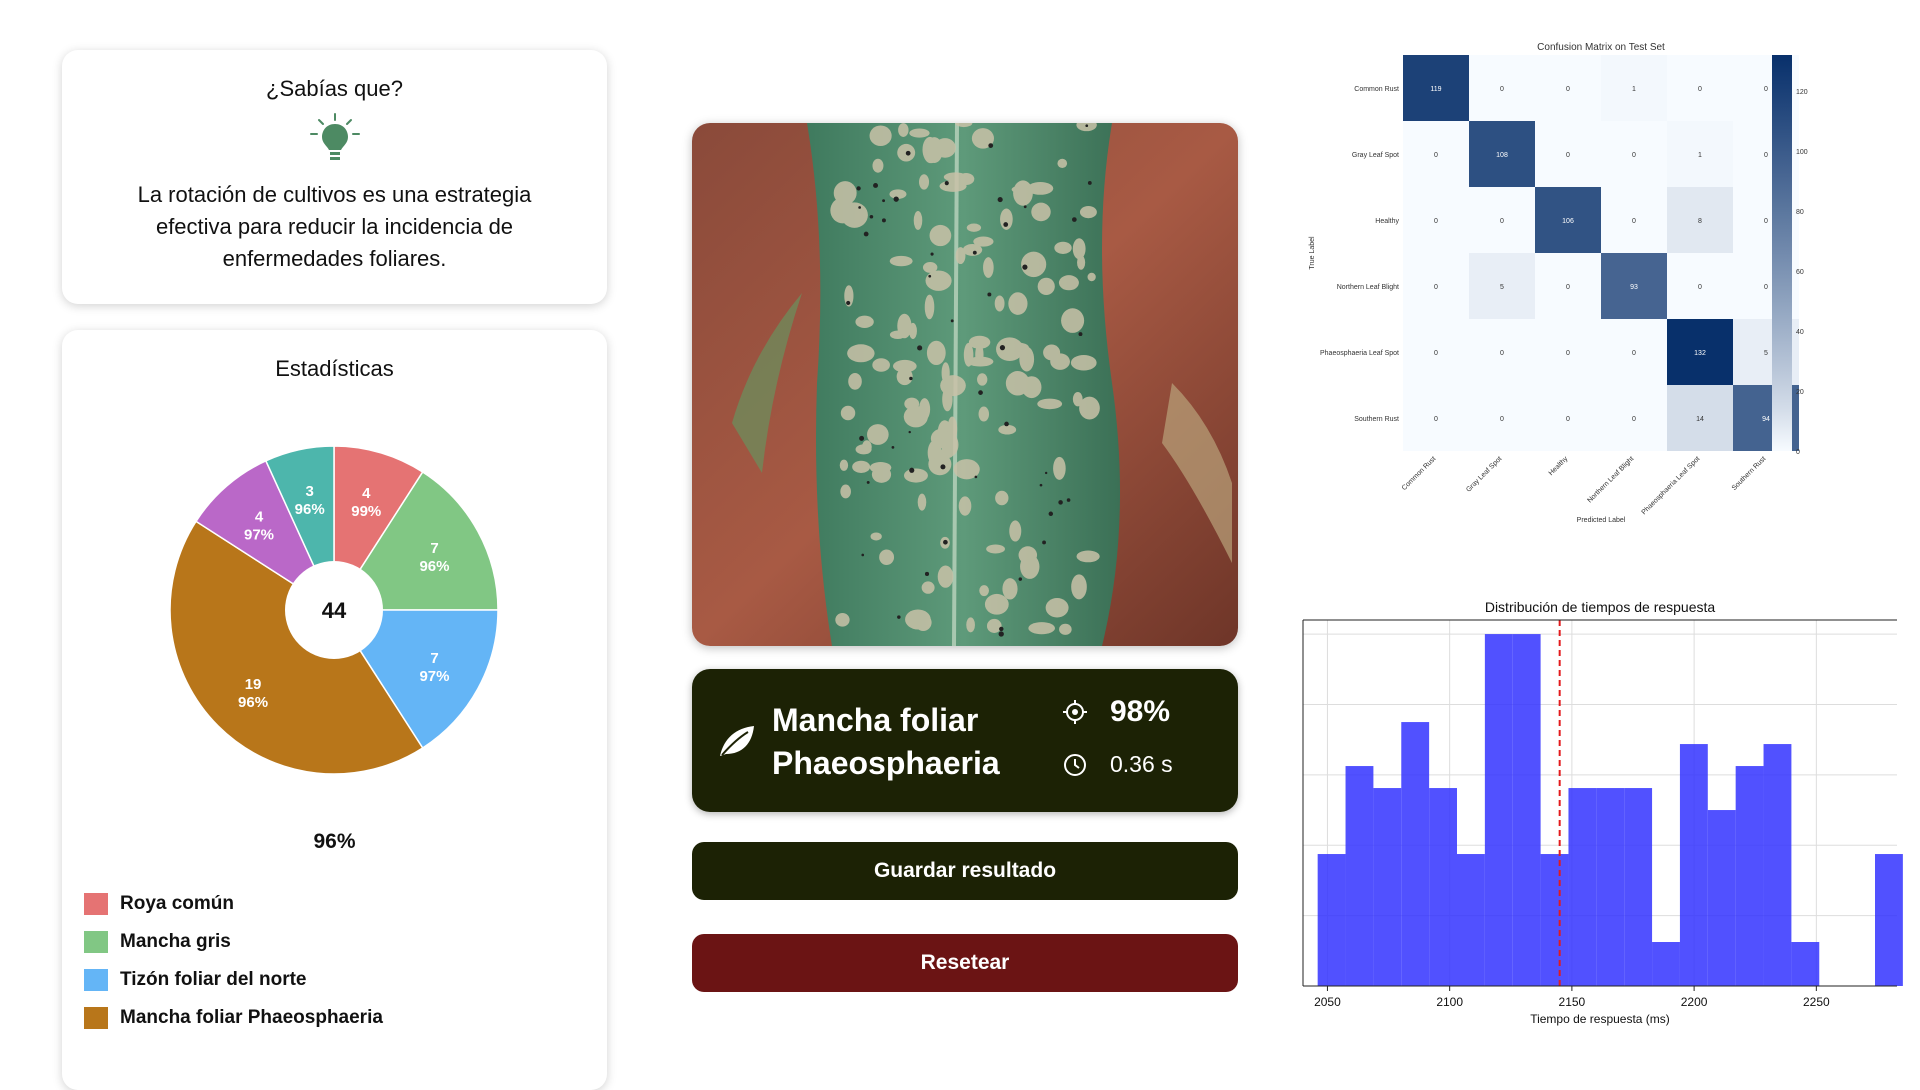 The image size is (1920, 1090). I want to click on pie-slice-pct: 97%, so click(259, 534).